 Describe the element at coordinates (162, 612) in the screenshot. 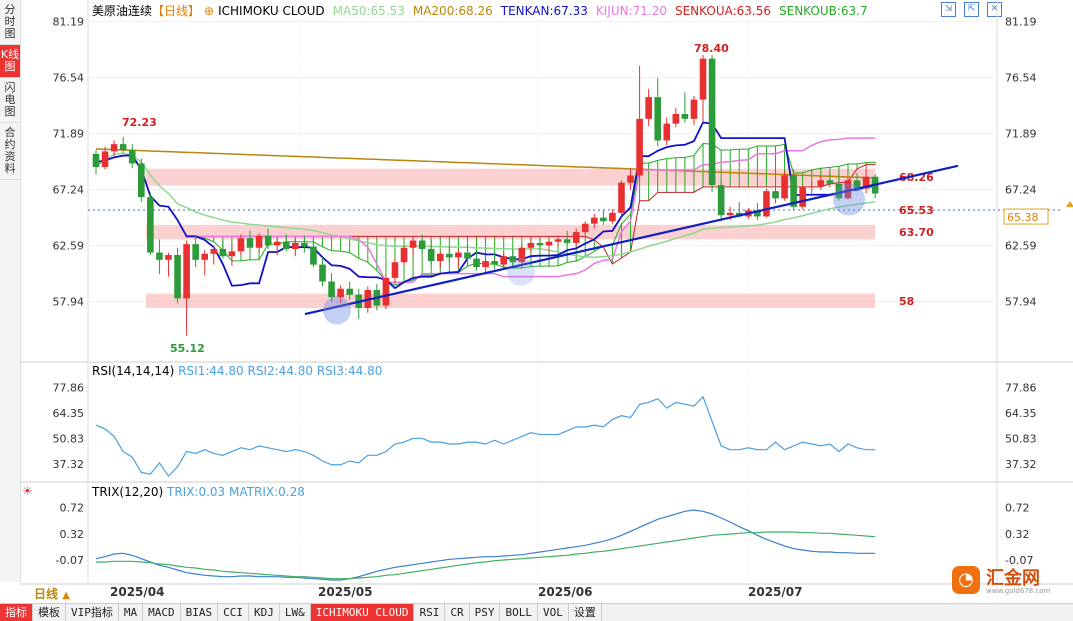

I see `toolbar-button-4: MACD` at that location.